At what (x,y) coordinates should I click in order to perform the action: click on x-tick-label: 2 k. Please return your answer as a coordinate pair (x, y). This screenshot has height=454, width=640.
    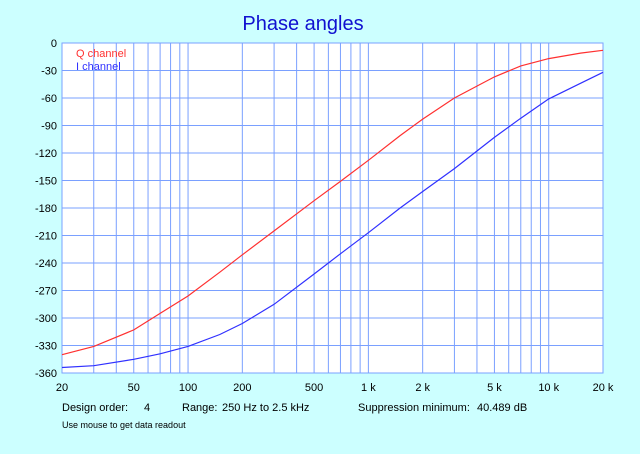
    Looking at the image, I should click on (422, 388).